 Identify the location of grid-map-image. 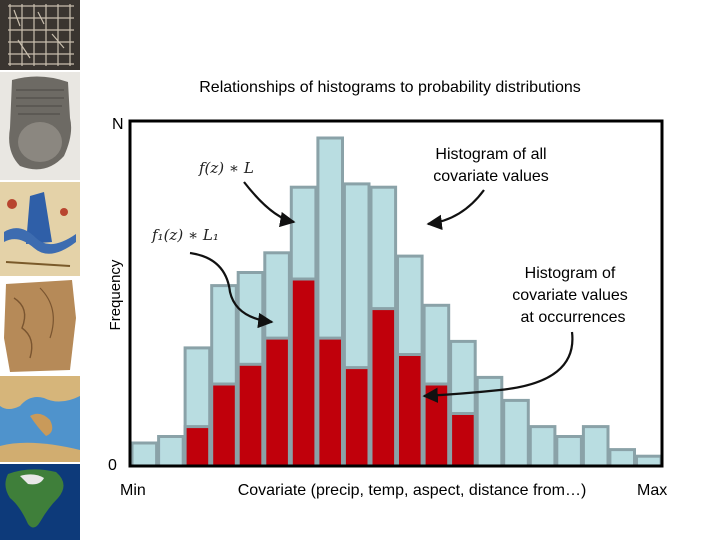
(40, 35).